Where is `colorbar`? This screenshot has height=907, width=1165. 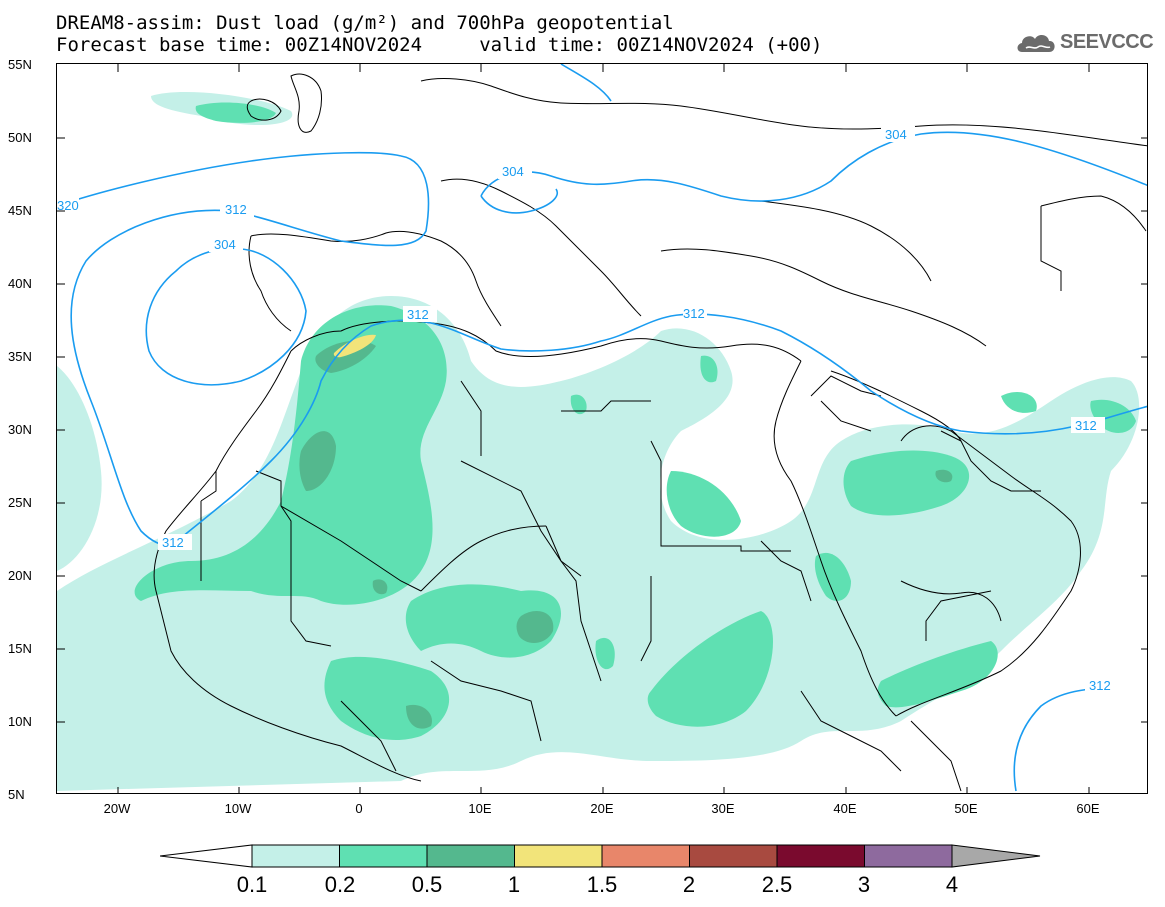
colorbar is located at coordinates (600, 856).